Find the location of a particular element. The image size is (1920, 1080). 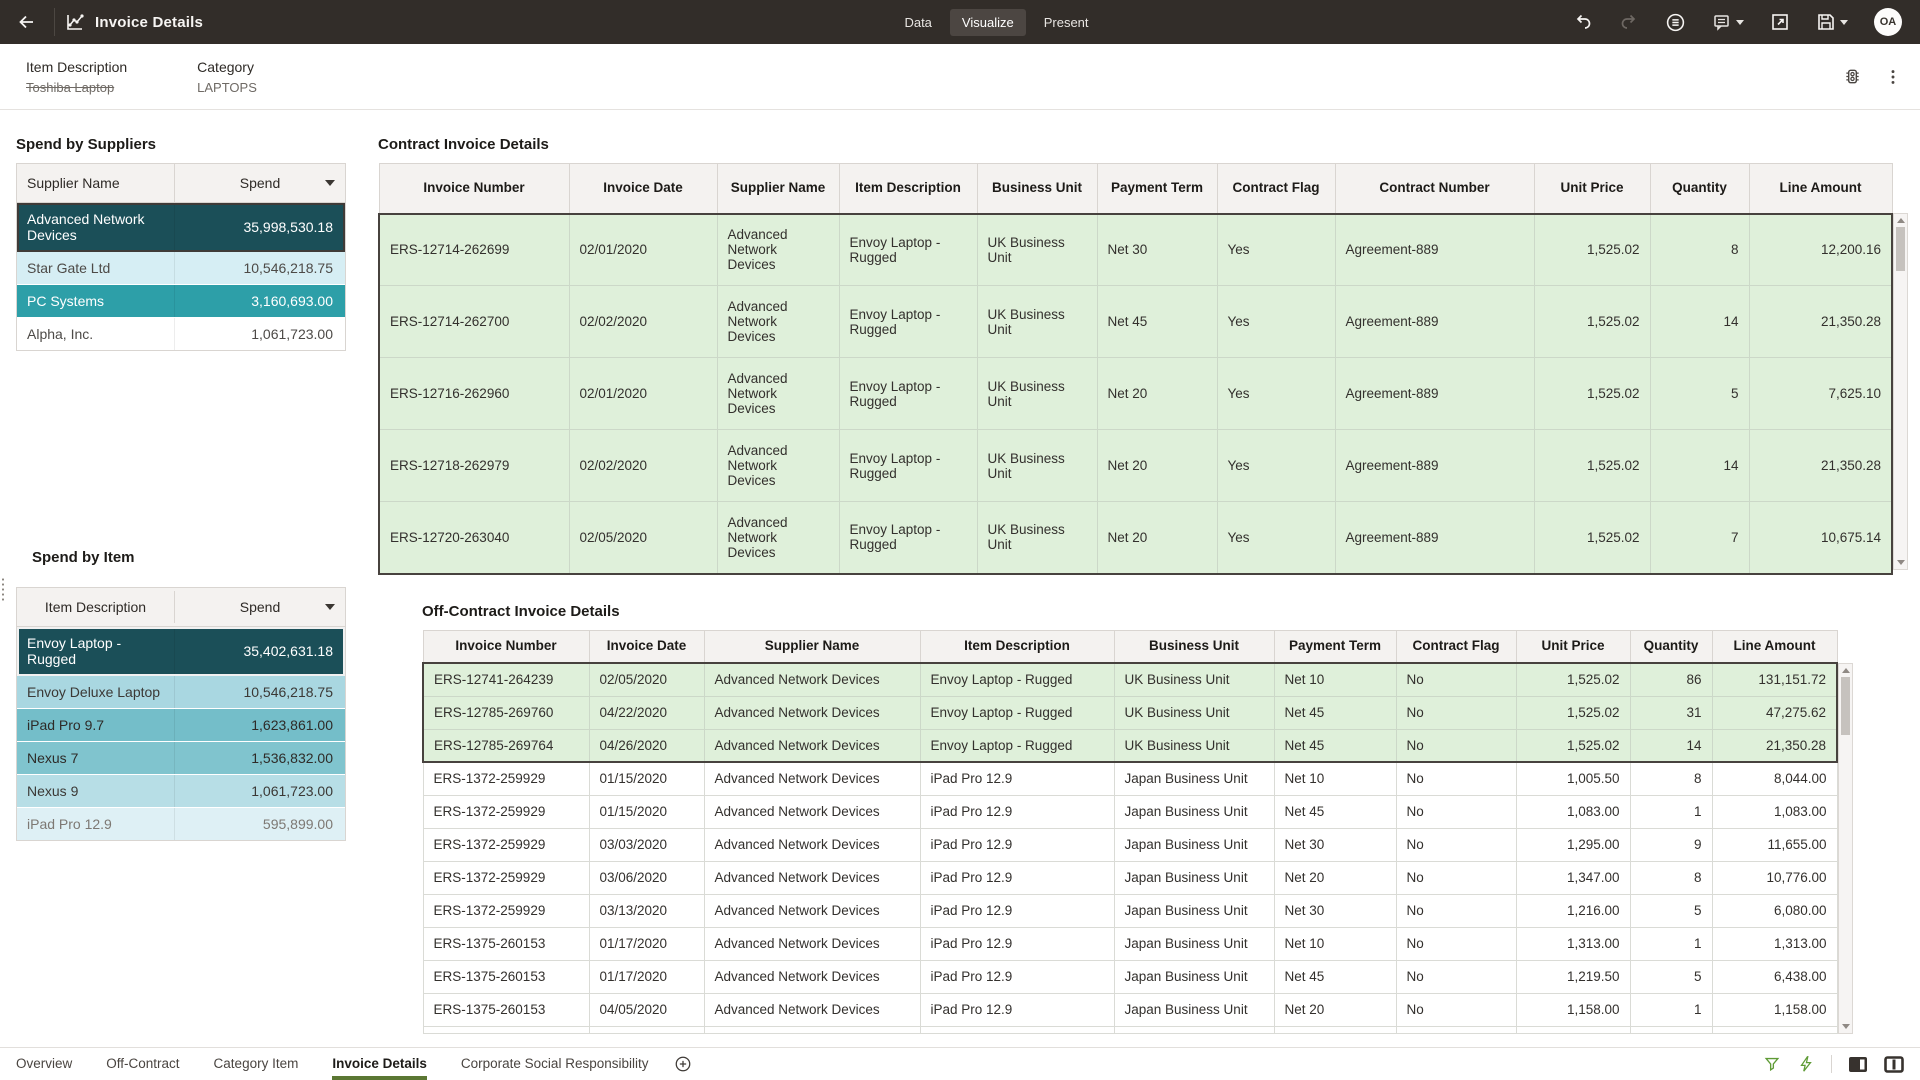

tab-visualize: Visualize is located at coordinates (987, 22).